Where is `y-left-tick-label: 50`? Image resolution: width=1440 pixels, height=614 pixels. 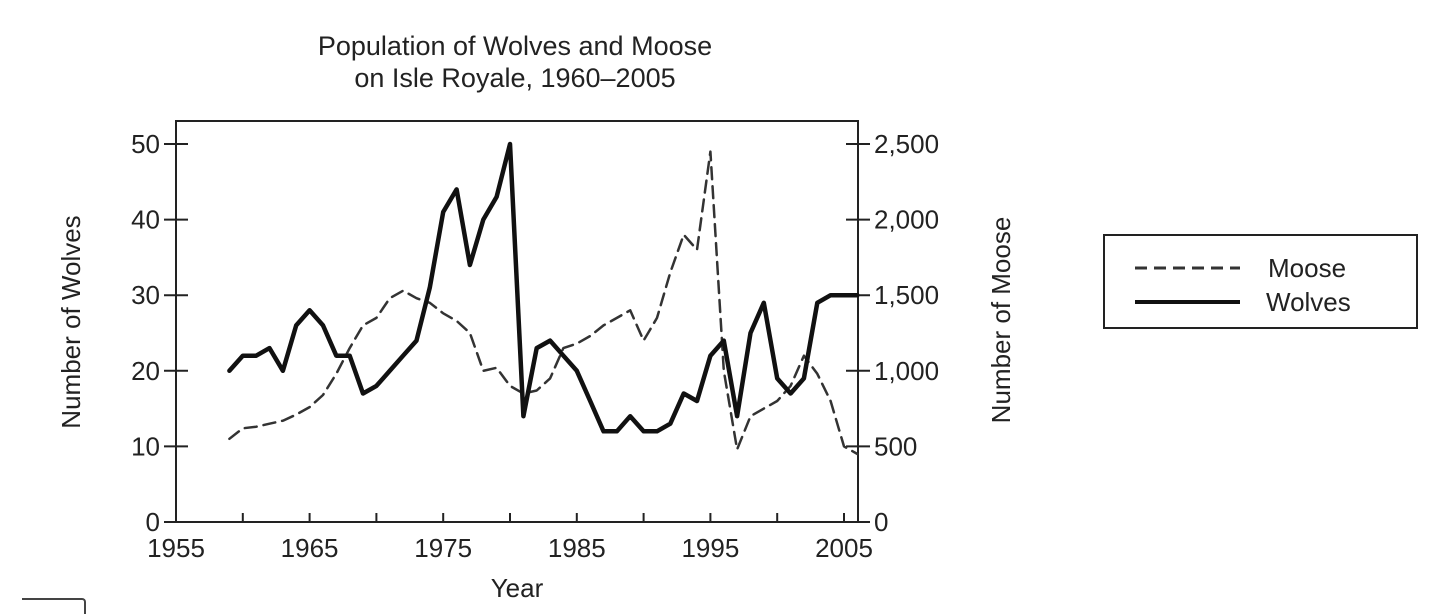
y-left-tick-label: 50 is located at coordinates (145, 144).